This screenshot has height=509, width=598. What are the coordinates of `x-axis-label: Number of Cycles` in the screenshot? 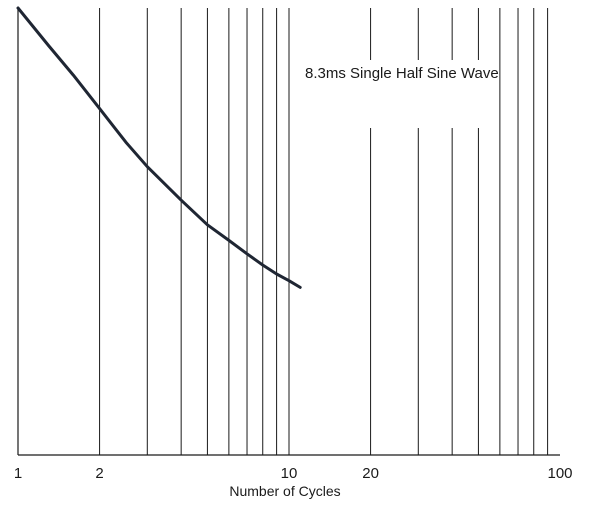 It's located at (284, 491).